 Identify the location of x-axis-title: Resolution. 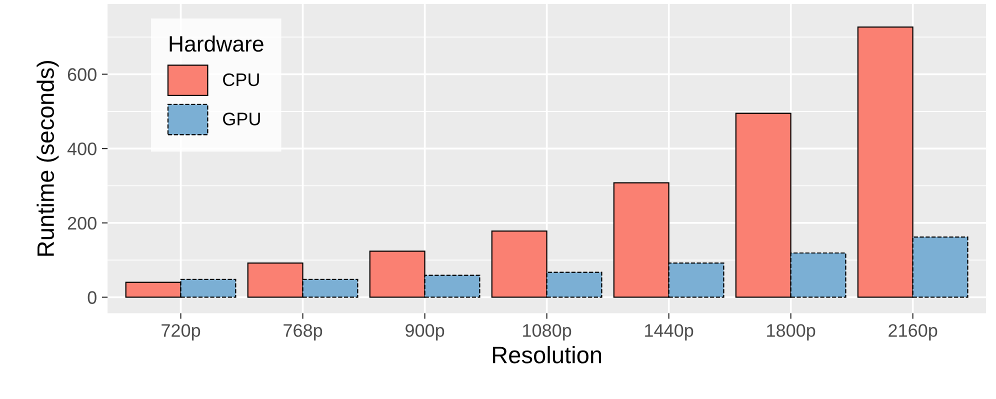
(547, 355).